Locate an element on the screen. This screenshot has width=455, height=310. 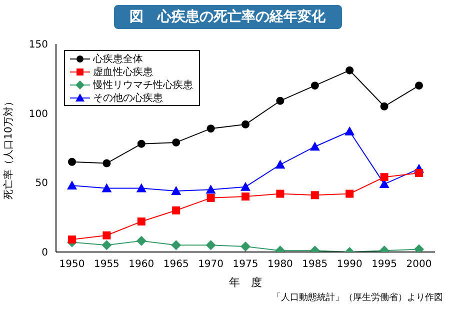
x-tick-label: 1975 is located at coordinates (245, 264).